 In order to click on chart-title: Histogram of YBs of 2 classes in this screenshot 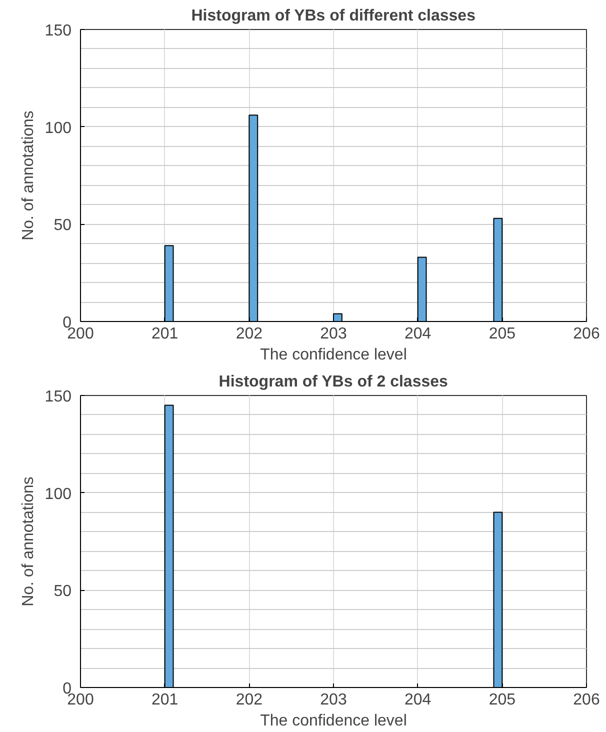, I will do `click(333, 382)`.